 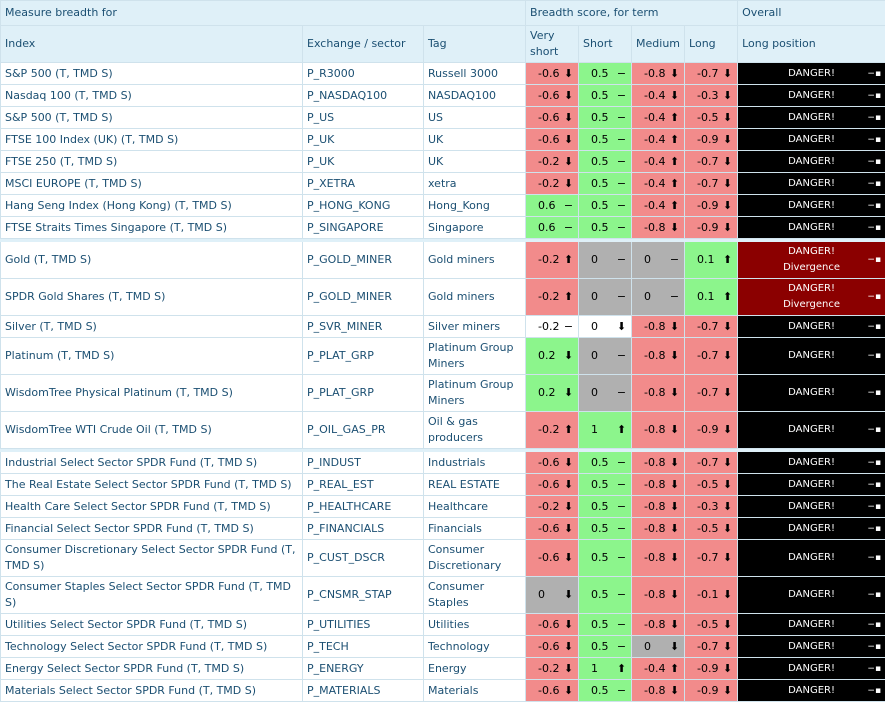 What do you see at coordinates (151, 326) in the screenshot?
I see `index-cell: Silver (T, TMD S)` at bounding box center [151, 326].